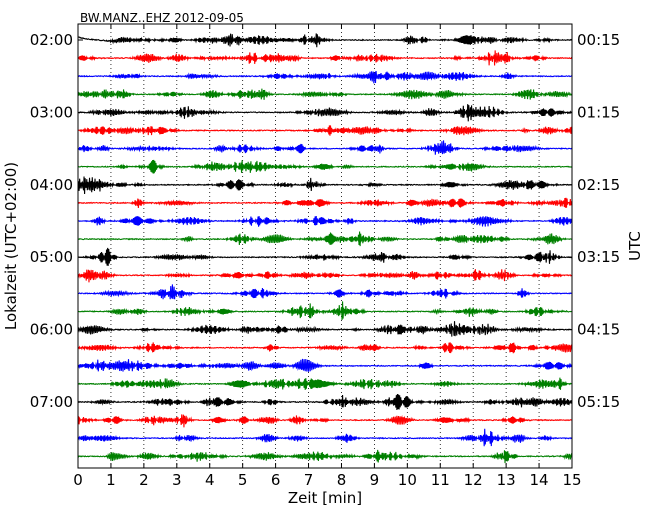  What do you see at coordinates (598, 330) in the screenshot?
I see `y-tick-label-right: 04:15` at bounding box center [598, 330].